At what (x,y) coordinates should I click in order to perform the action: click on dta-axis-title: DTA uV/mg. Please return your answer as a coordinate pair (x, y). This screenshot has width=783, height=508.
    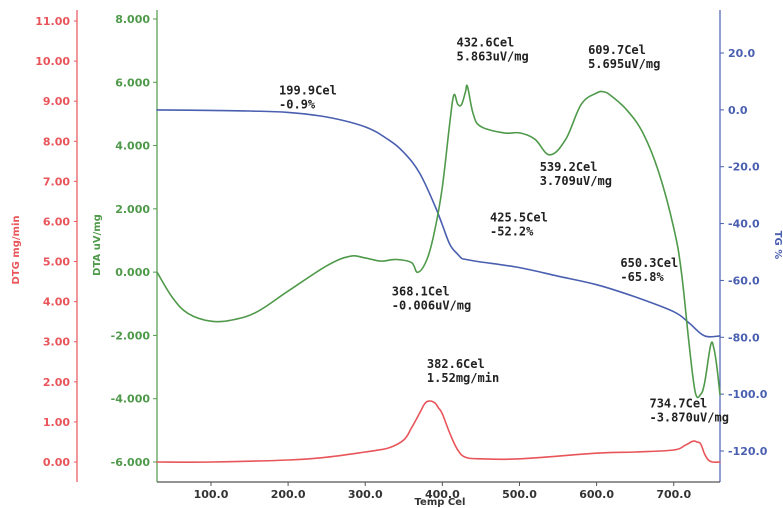
    Looking at the image, I should click on (97, 245).